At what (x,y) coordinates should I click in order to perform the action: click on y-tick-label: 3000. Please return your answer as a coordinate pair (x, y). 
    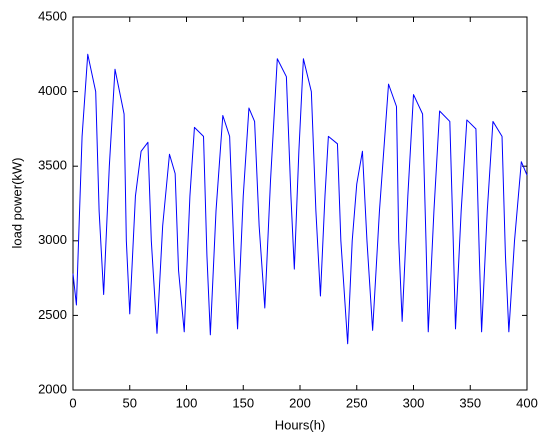
    Looking at the image, I should click on (52, 239).